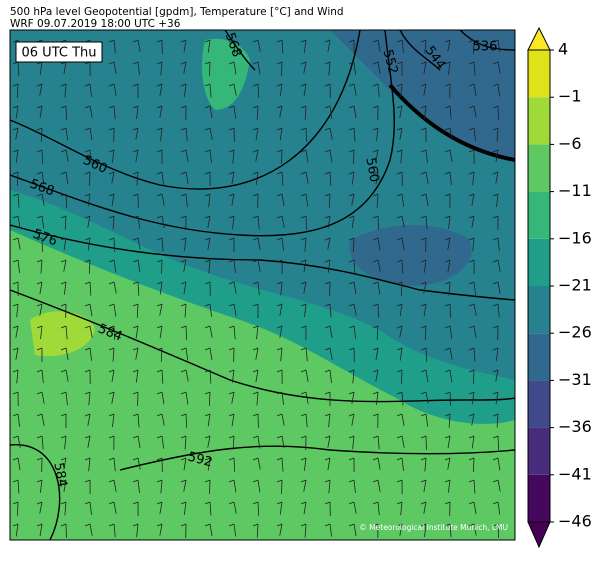 The width and height of the screenshot is (603, 562). Describe the element at coordinates (575, 237) in the screenshot. I see `colorbar-tick-label: −16` at that location.